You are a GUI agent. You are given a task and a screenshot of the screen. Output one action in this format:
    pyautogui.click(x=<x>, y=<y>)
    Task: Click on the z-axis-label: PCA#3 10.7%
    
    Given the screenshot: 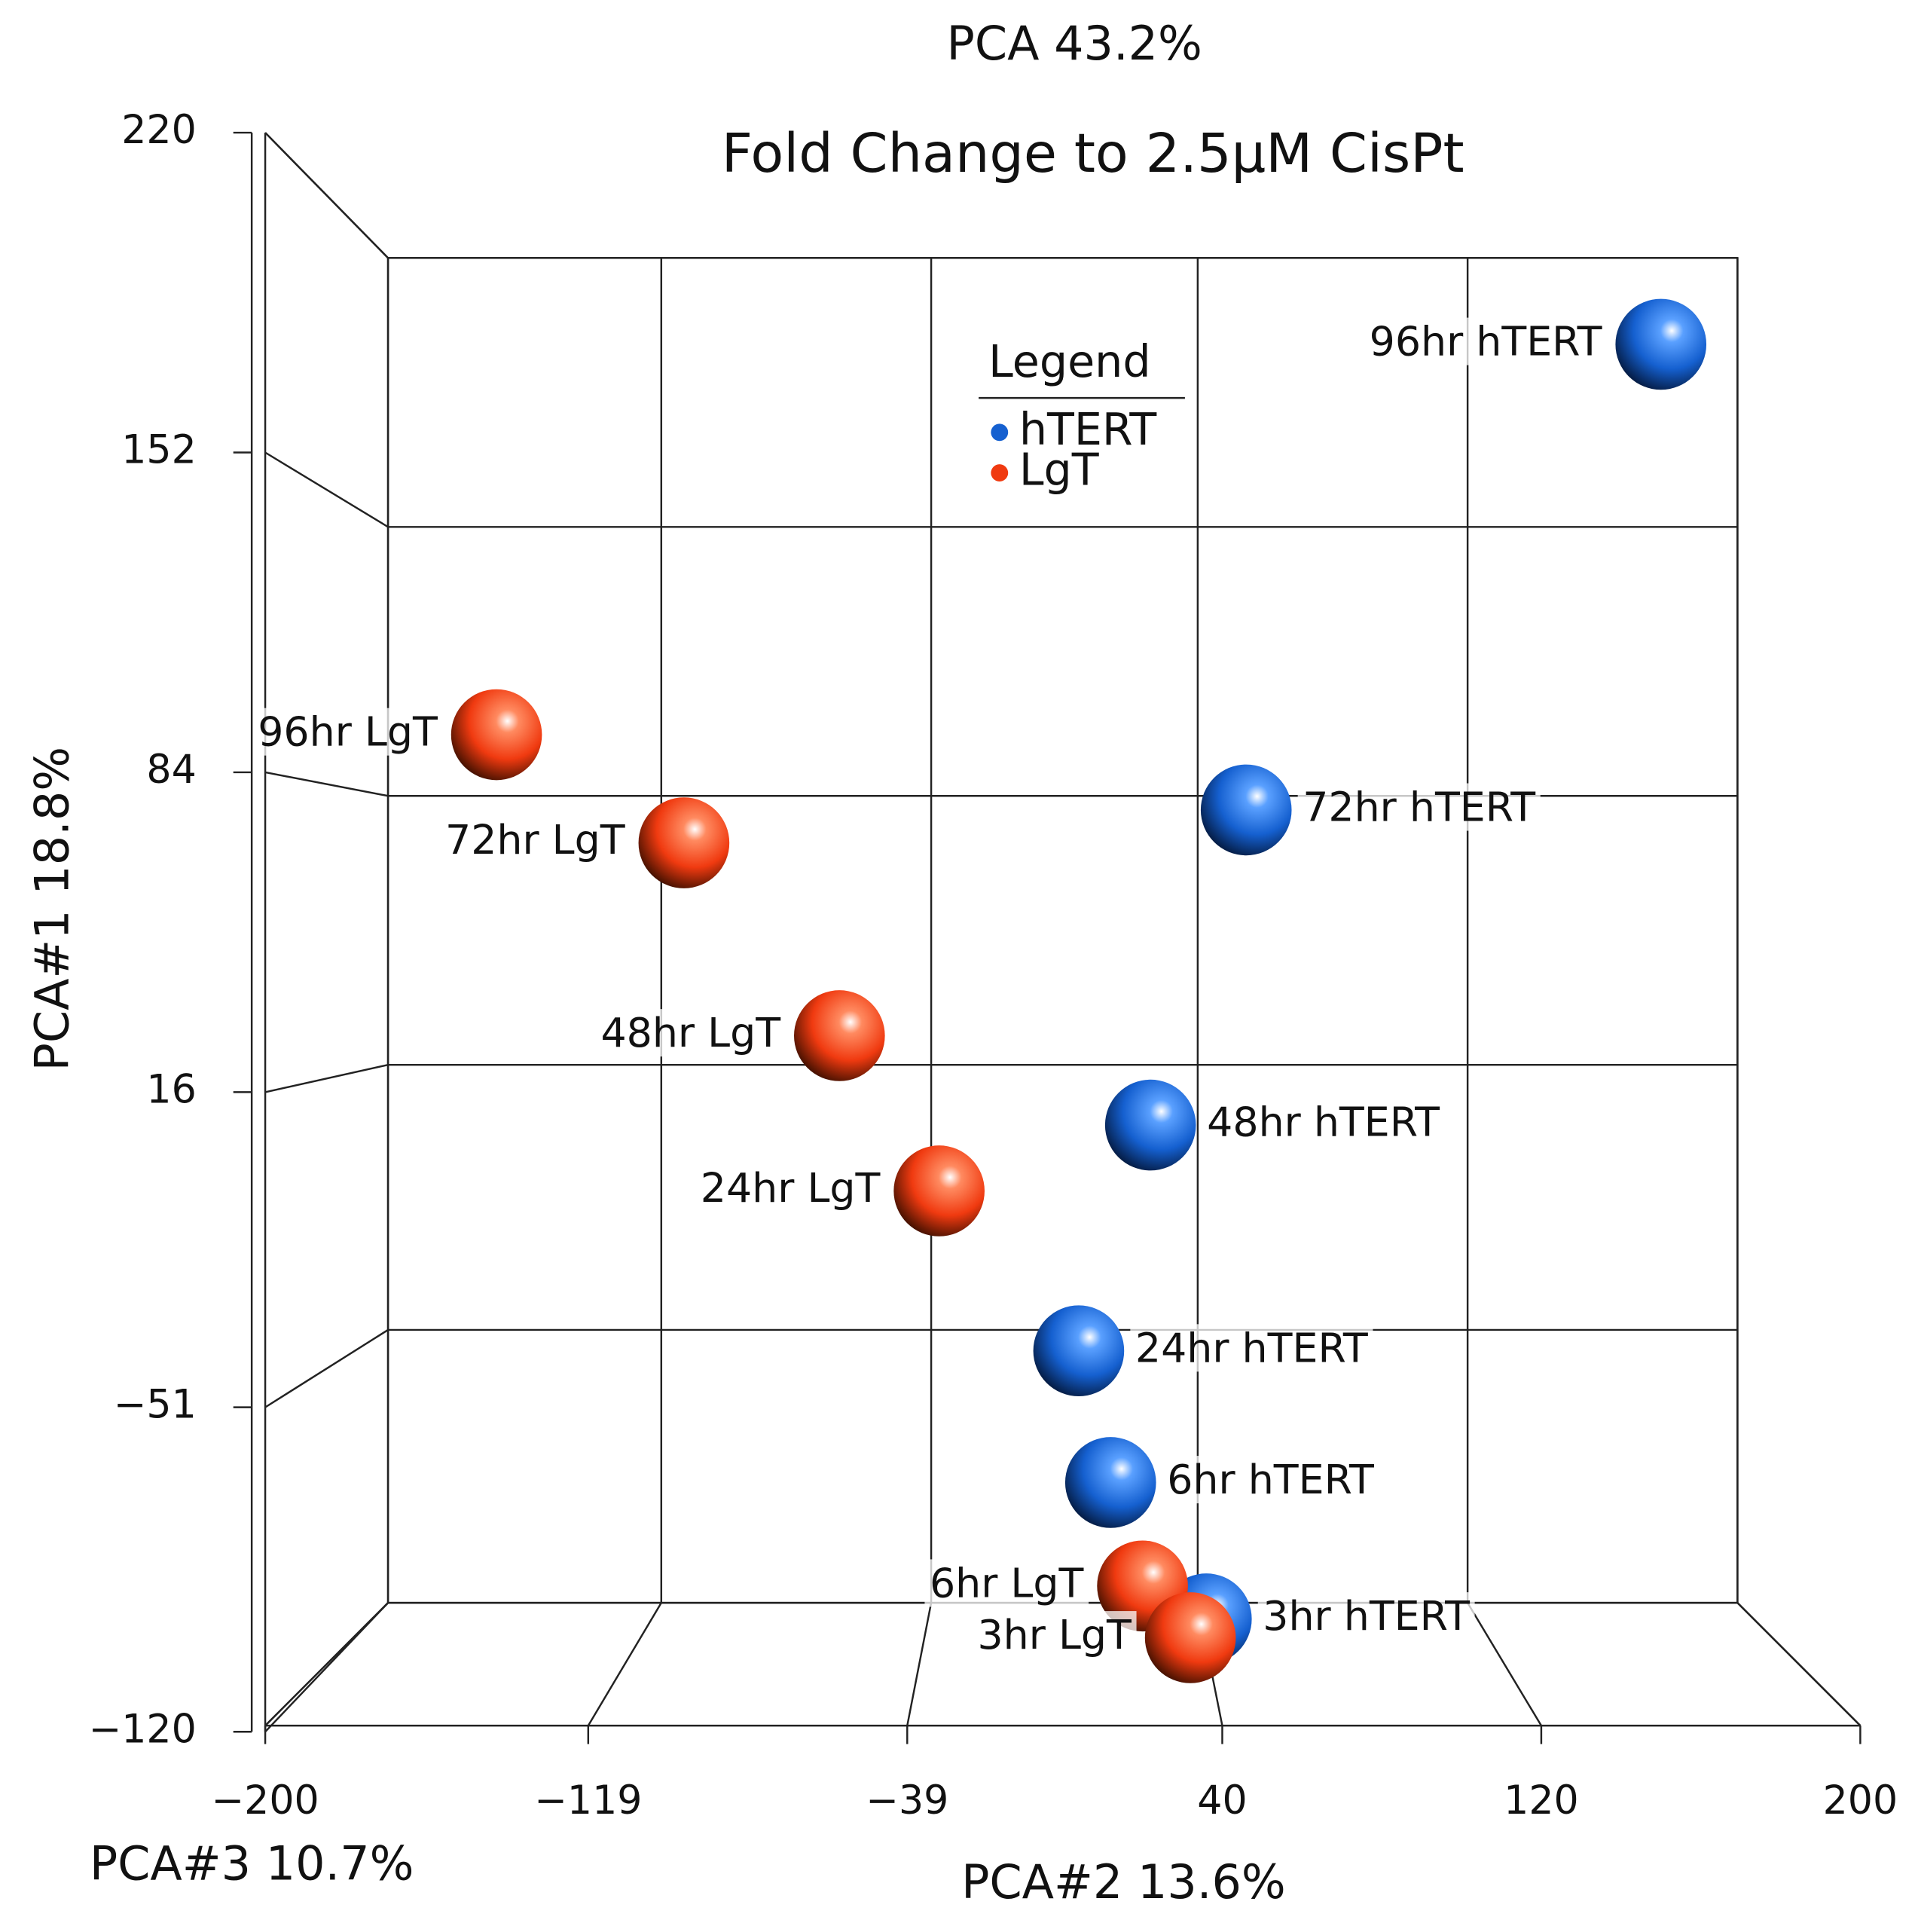 What is the action you would take?
    pyautogui.click(x=252, y=1864)
    